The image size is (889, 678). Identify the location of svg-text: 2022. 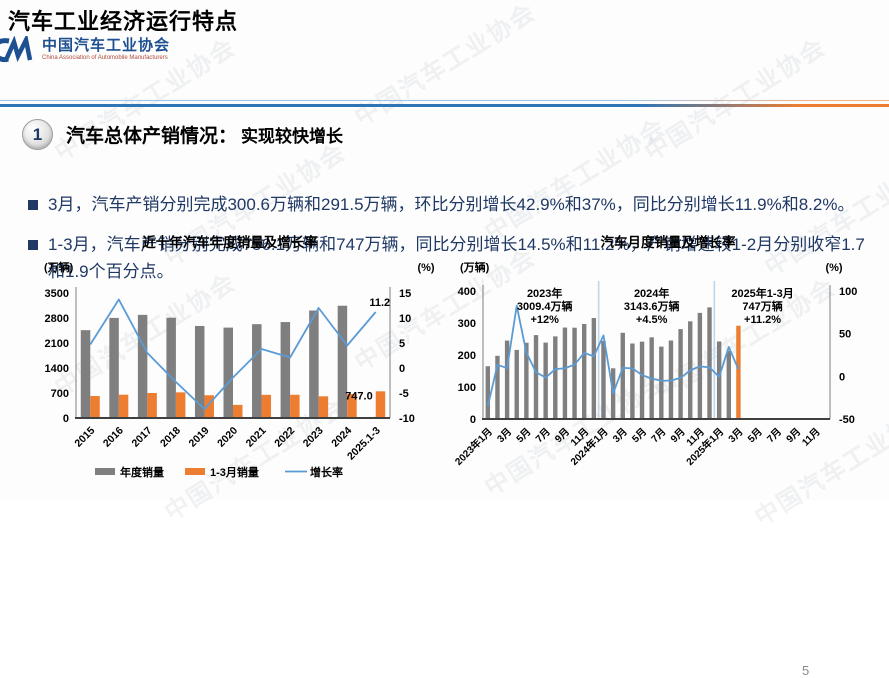
(284, 437).